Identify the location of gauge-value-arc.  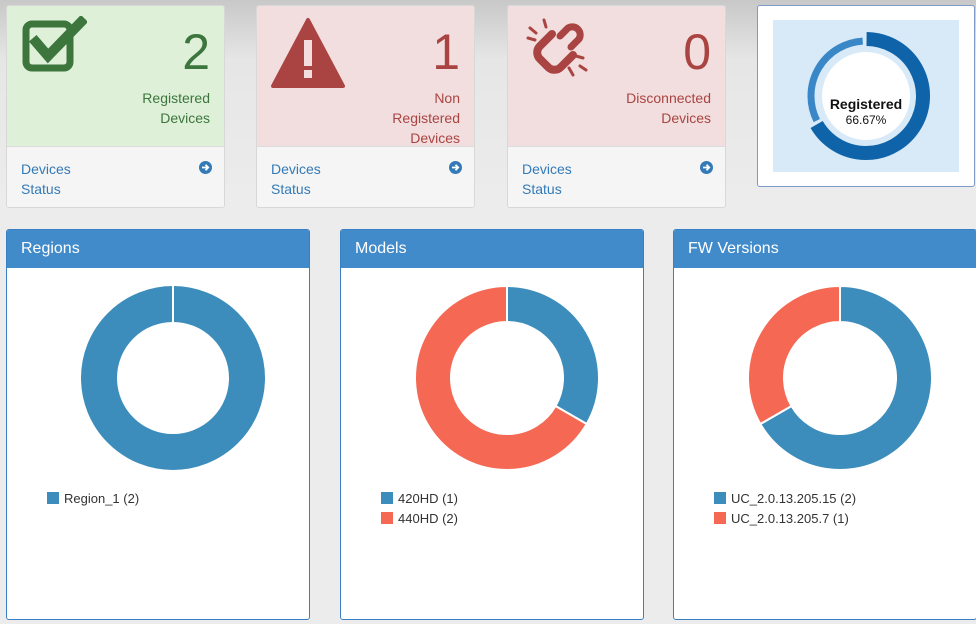
(870, 96).